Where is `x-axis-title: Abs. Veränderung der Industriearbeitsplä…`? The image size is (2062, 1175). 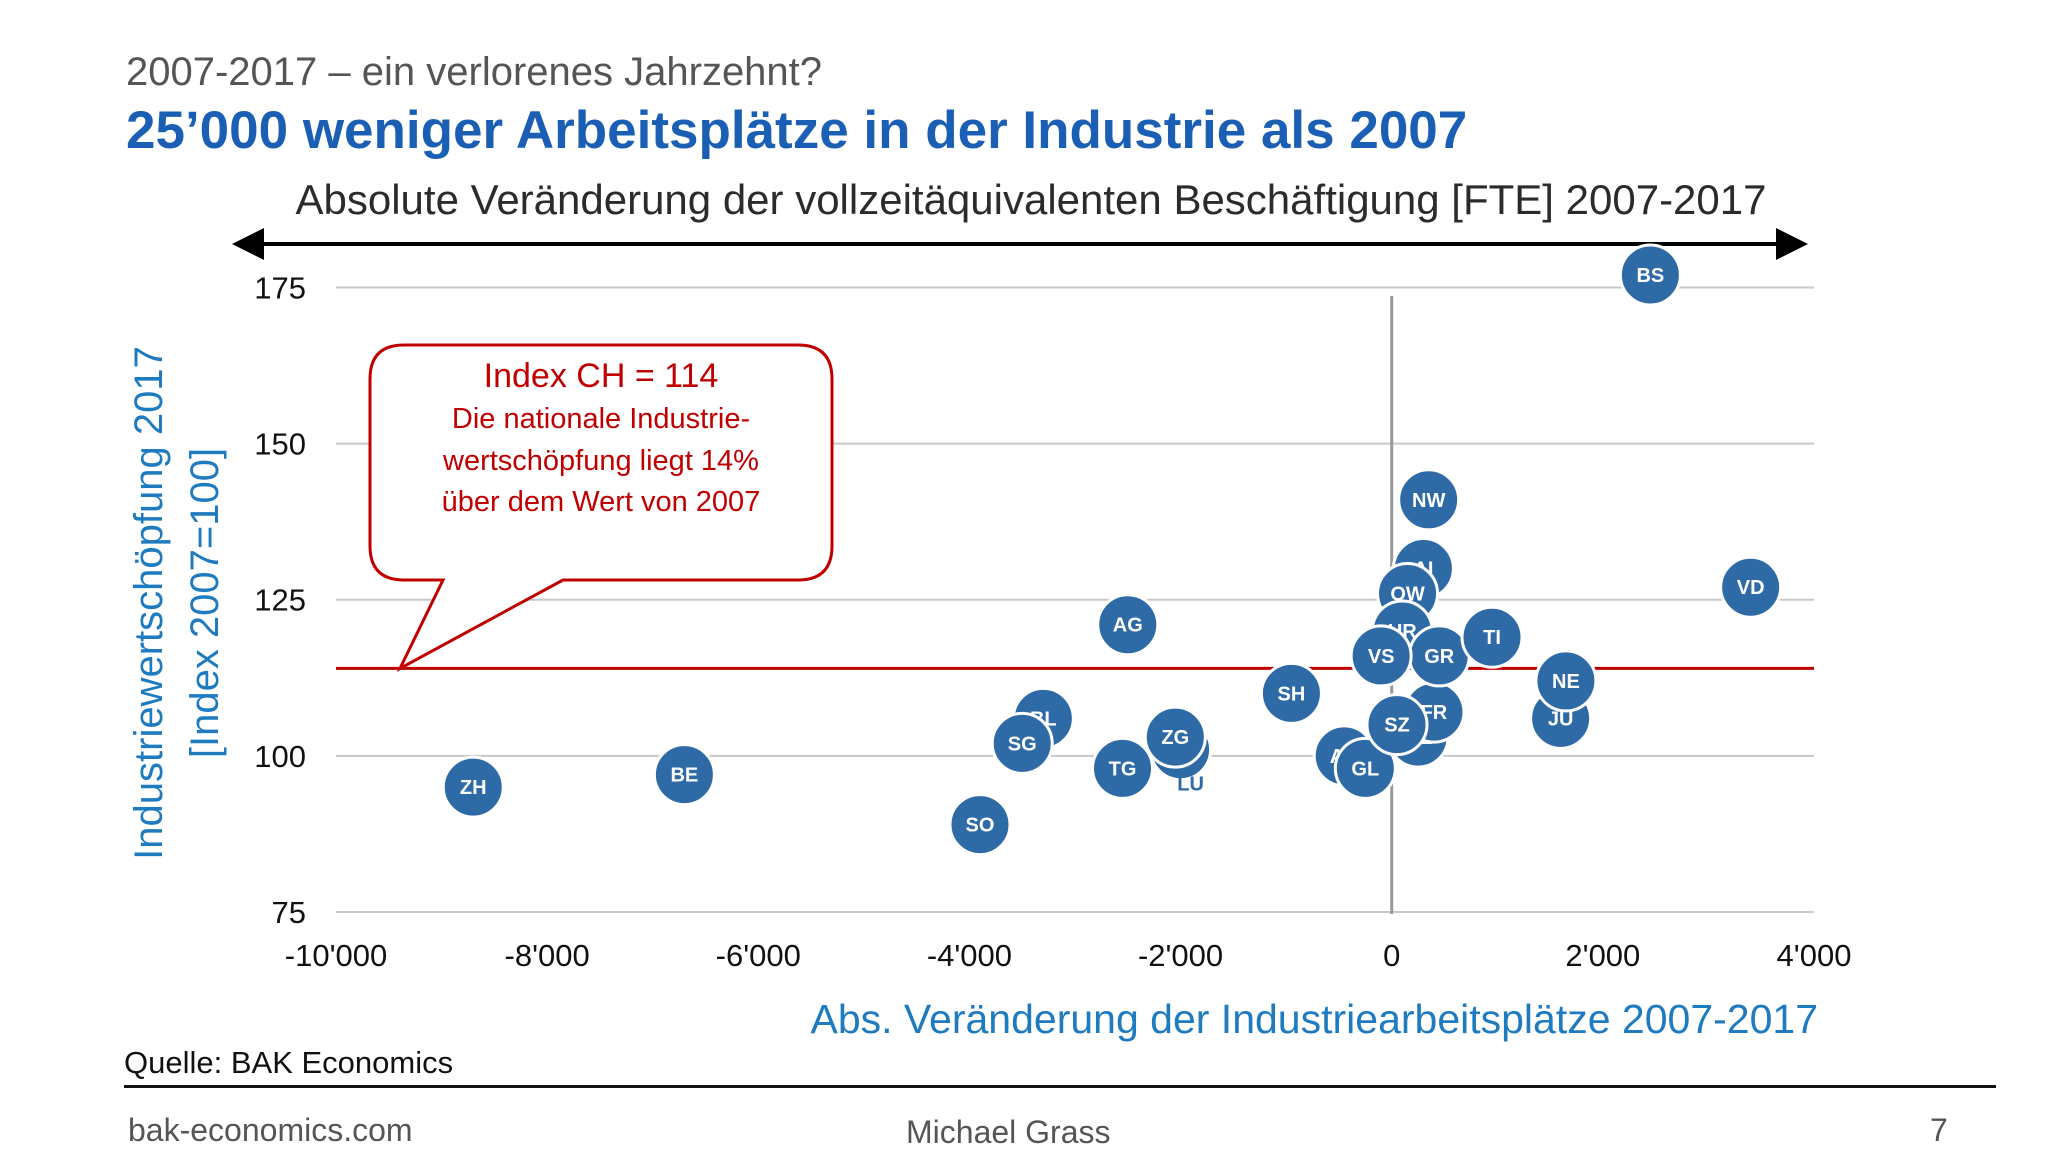 x-axis-title: Abs. Veränderung der Industriearbeitsplä… is located at coordinates (1314, 1019).